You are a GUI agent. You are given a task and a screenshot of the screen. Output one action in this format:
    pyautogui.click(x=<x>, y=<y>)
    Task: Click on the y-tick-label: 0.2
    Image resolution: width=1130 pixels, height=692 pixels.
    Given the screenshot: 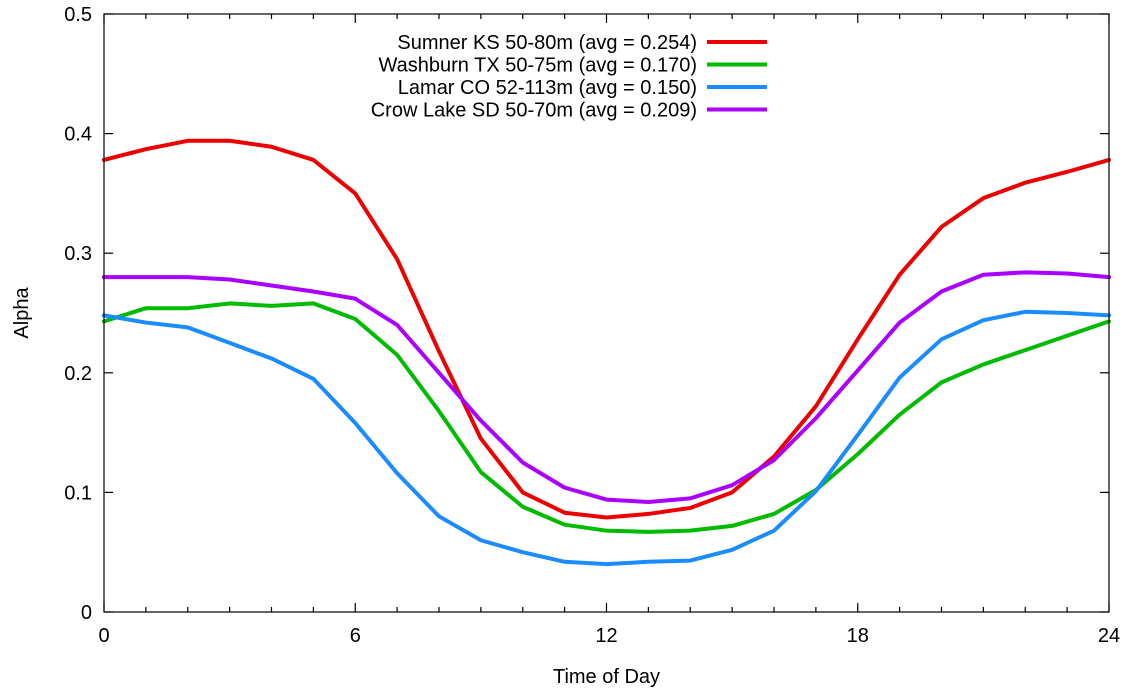 What is the action you would take?
    pyautogui.click(x=78, y=374)
    